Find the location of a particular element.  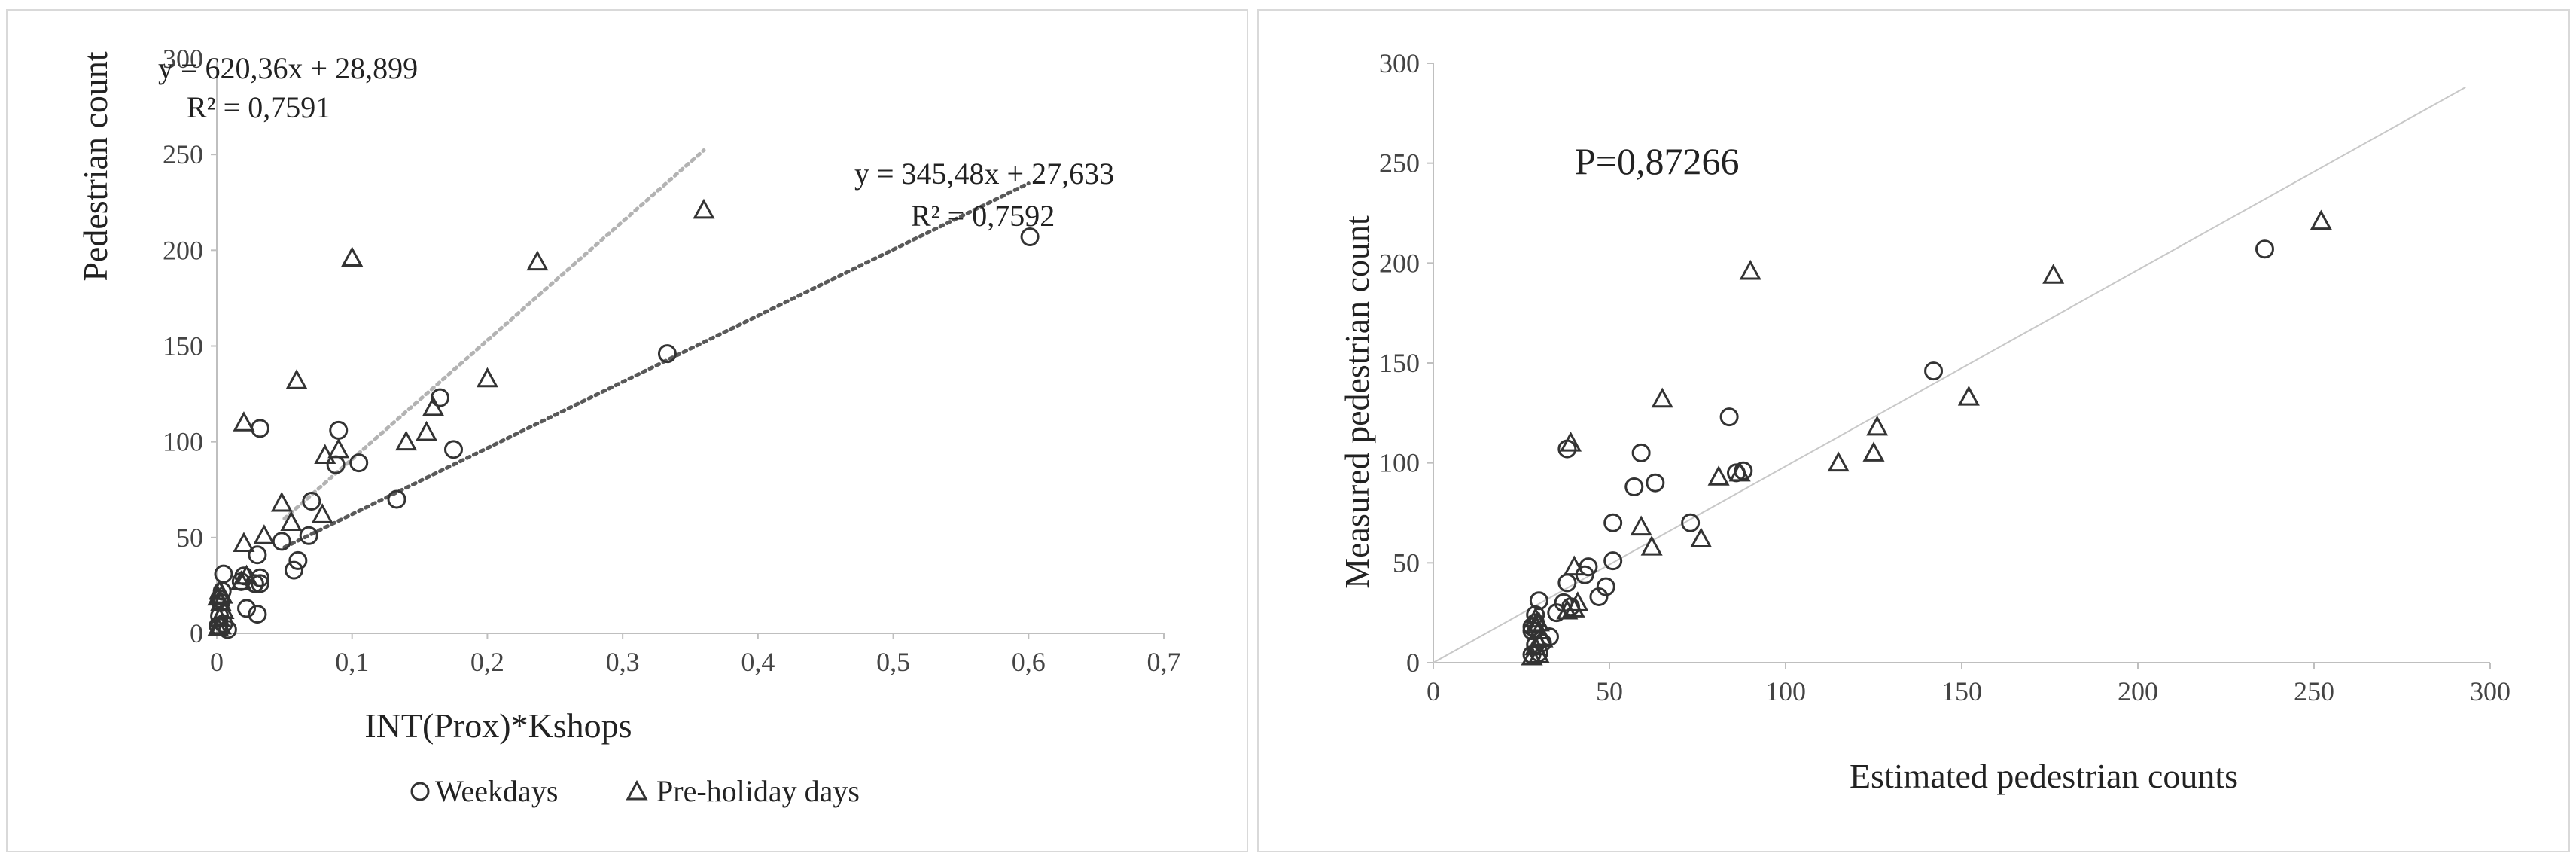

legend: Weekdays Pre-holiday days is located at coordinates (635, 791).